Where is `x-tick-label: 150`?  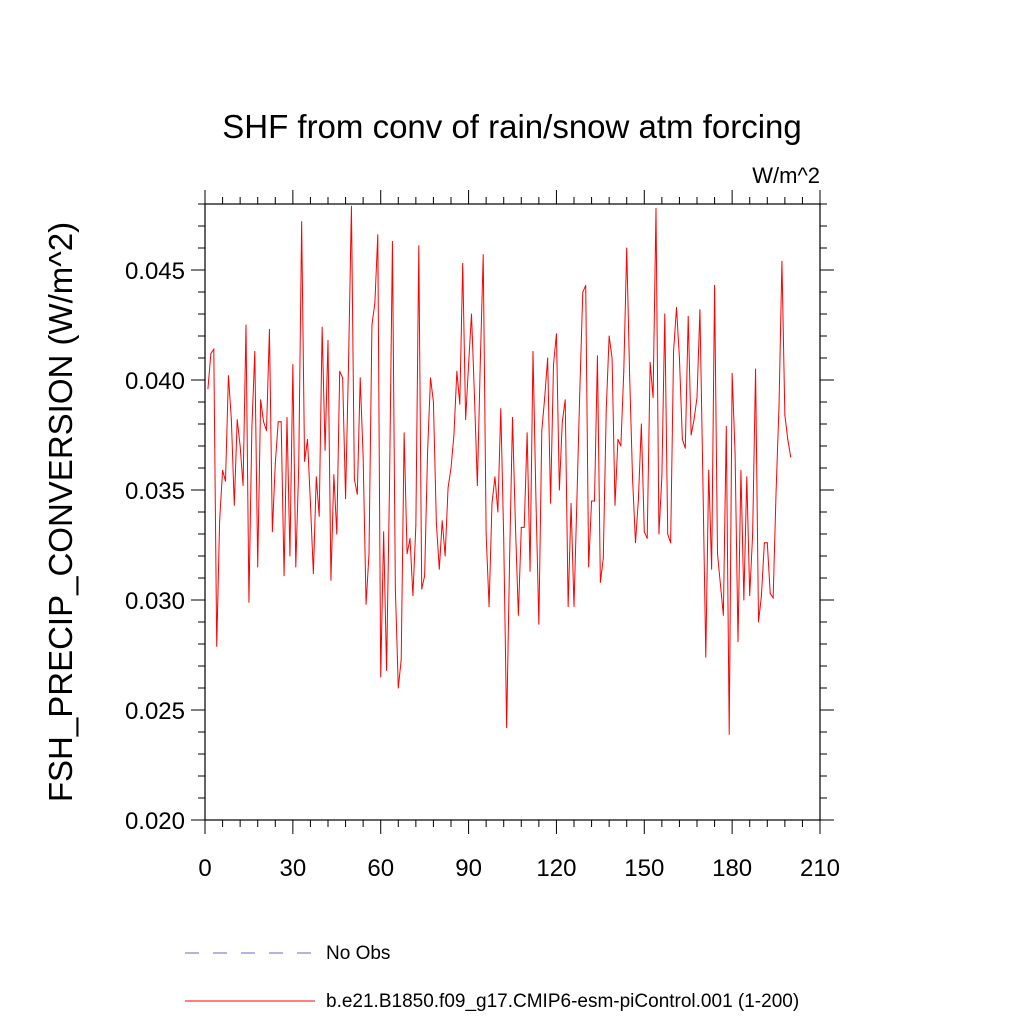
x-tick-label: 150 is located at coordinates (644, 868).